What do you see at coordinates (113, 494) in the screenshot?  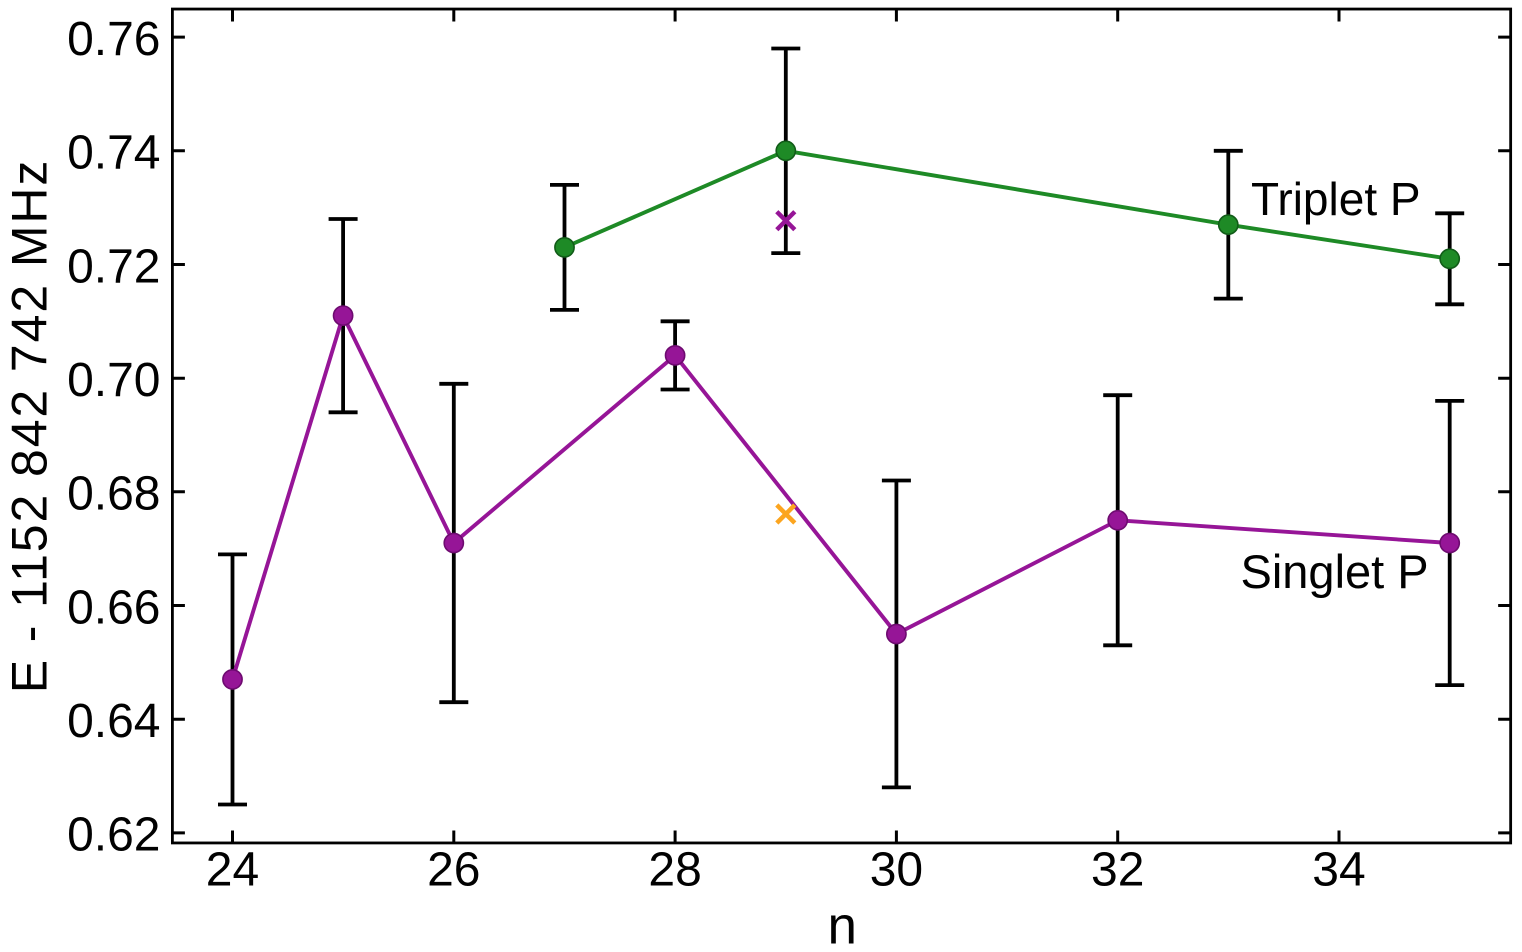 I see `svg-text: 0.68` at bounding box center [113, 494].